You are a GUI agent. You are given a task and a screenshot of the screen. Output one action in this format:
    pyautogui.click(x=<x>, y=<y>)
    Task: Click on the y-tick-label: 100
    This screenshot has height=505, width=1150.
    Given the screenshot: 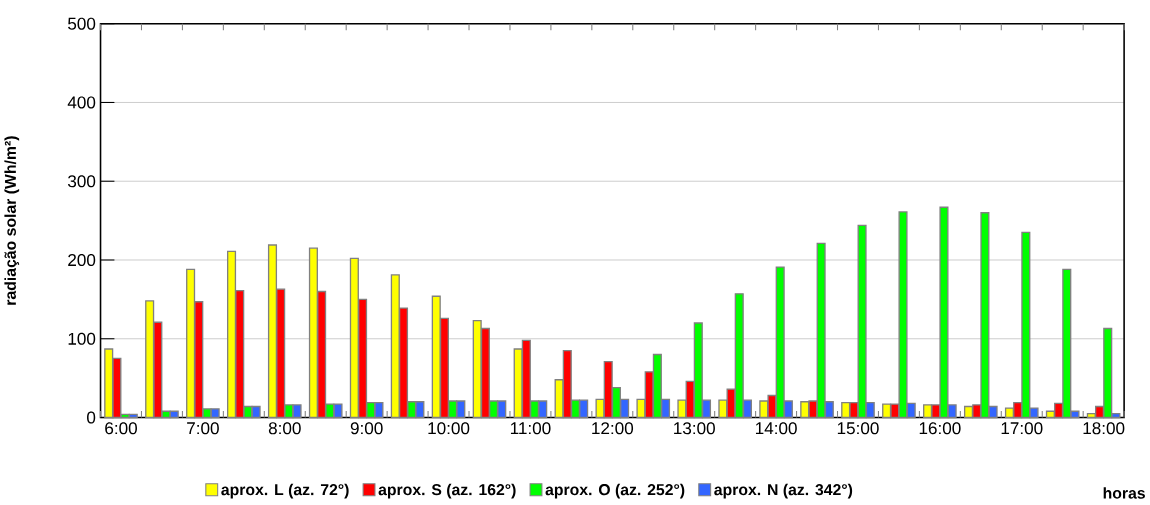 What is the action you would take?
    pyautogui.click(x=82, y=338)
    